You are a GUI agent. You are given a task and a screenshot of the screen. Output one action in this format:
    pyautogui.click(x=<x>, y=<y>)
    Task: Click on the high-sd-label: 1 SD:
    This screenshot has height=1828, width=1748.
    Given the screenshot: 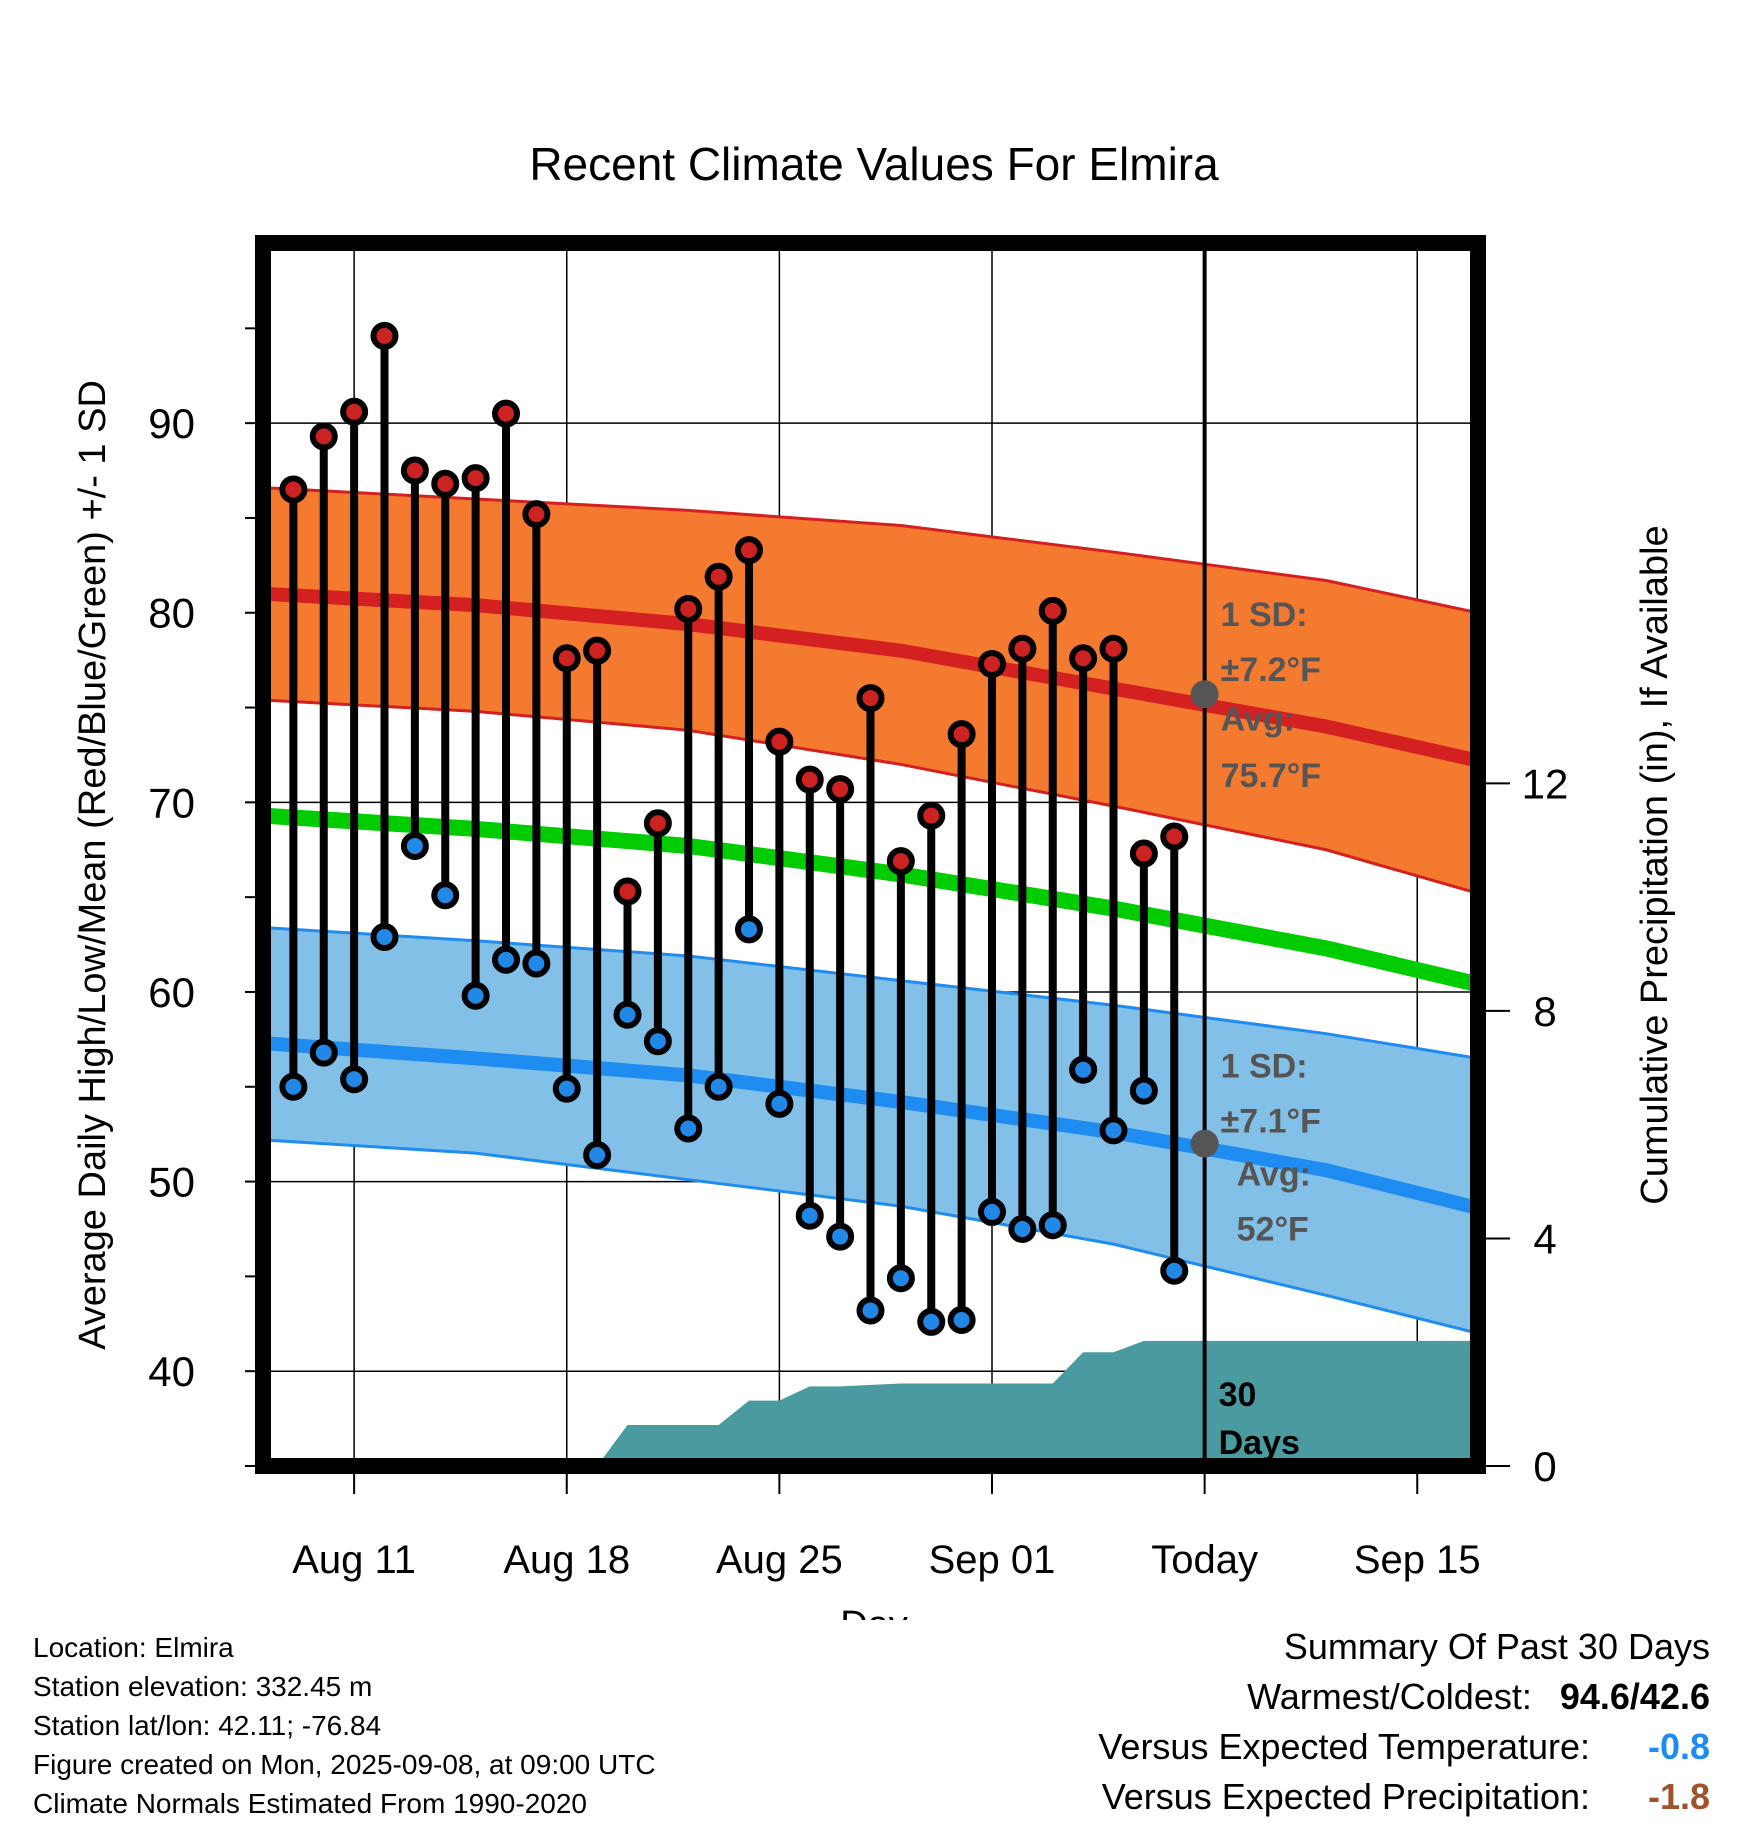 What is the action you would take?
    pyautogui.click(x=1264, y=615)
    